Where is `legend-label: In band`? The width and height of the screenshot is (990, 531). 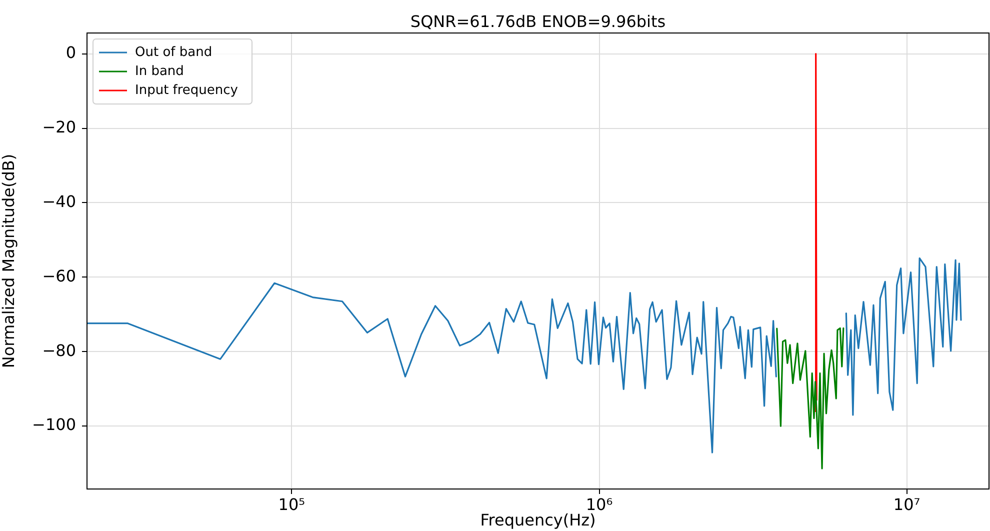
legend-label: In band is located at coordinates (159, 71).